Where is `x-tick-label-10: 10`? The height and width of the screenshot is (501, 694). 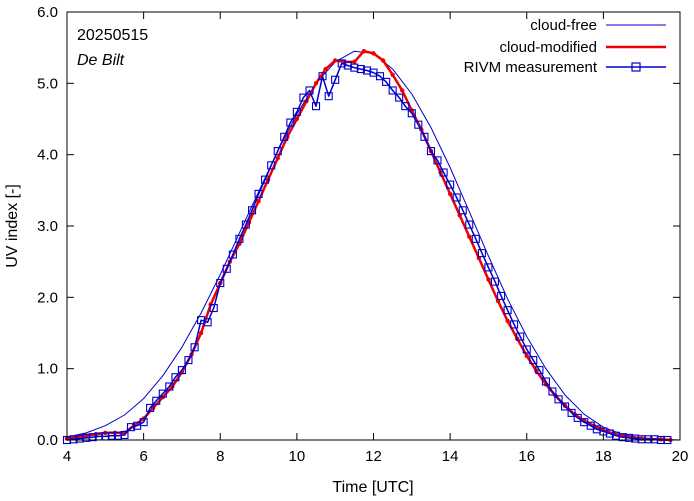 x-tick-label-10: 10 is located at coordinates (297, 456).